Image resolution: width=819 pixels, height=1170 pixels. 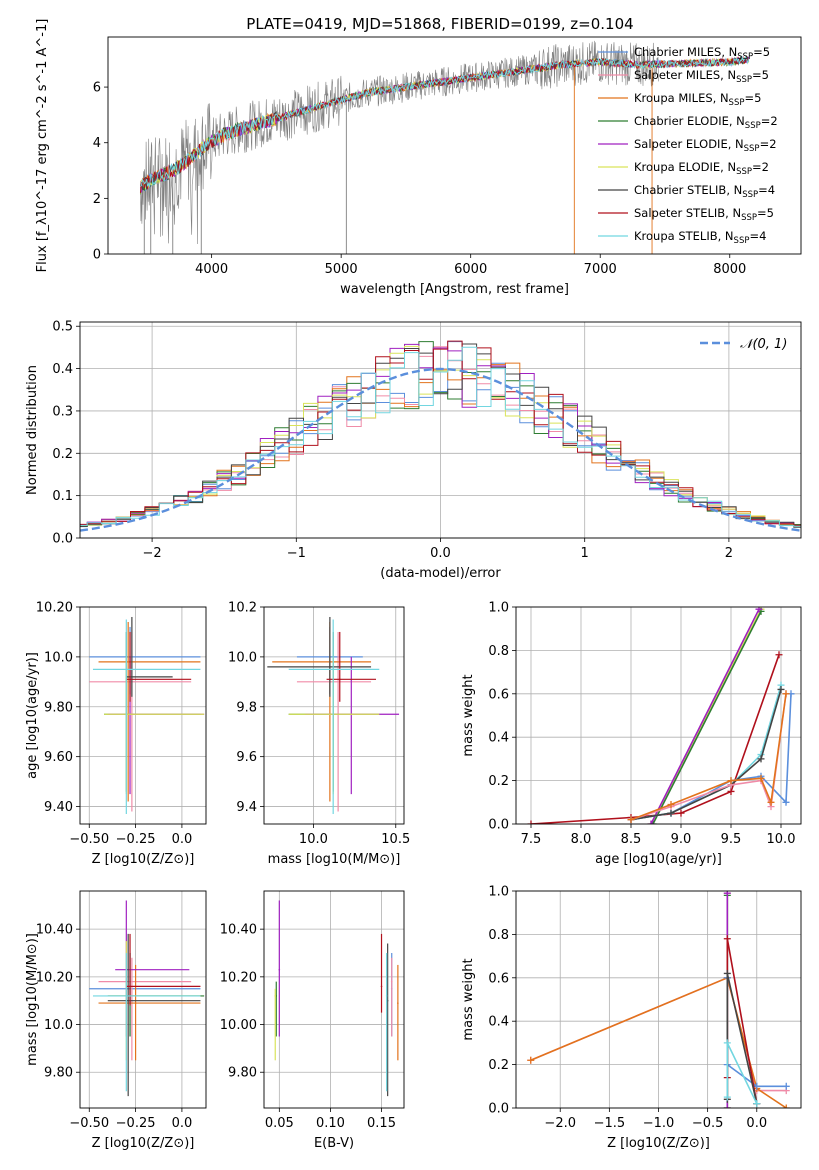 I want to click on weight-line-salpeter-elodie, so click(x=705, y=716).